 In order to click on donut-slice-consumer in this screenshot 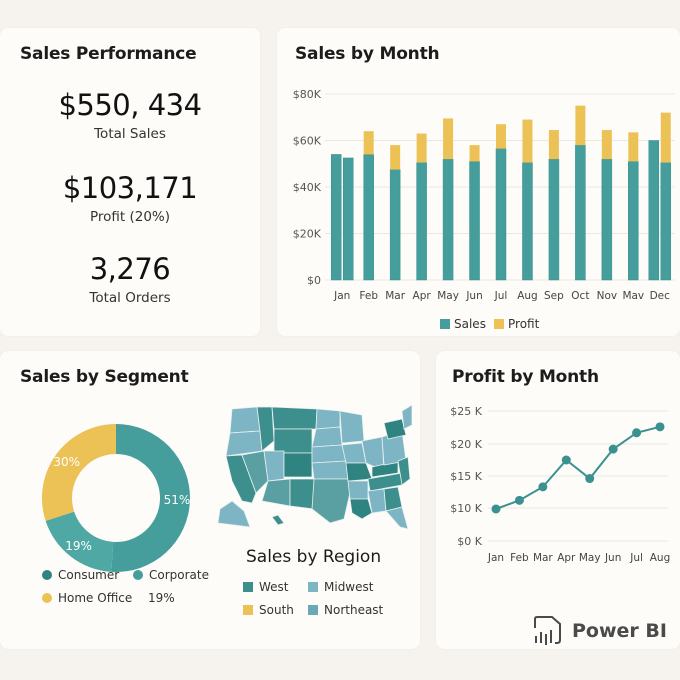, I will do `click(151, 498)`.